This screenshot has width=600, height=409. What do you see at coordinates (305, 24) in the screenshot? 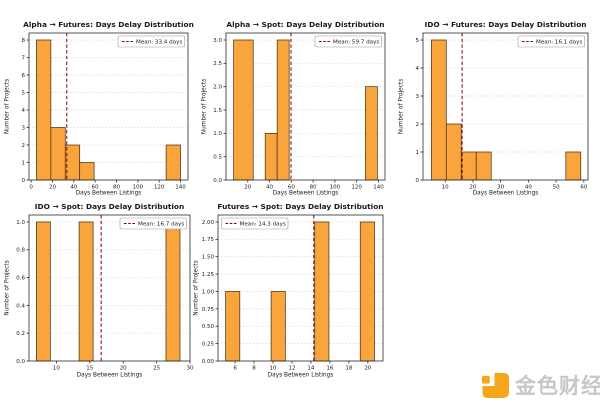
I see `chart-title: Alpha → Spot: Days Delay Distribution` at bounding box center [305, 24].